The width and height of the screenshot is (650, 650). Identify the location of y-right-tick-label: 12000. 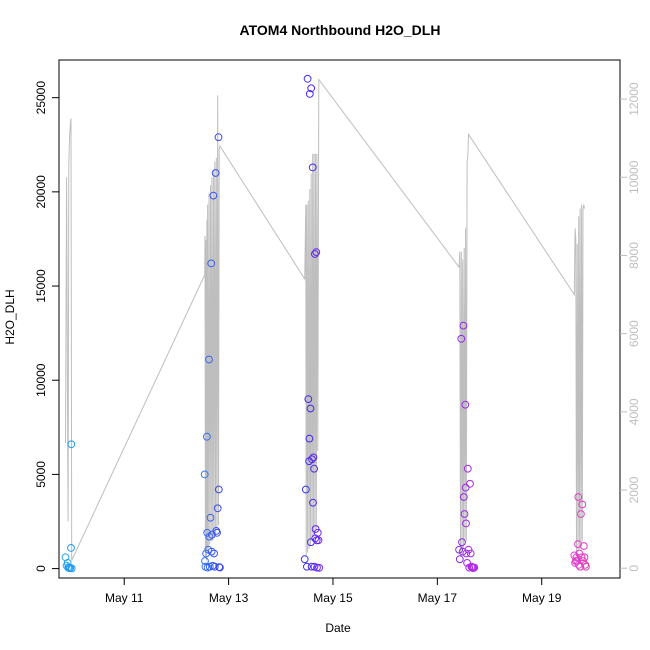
(634, 99).